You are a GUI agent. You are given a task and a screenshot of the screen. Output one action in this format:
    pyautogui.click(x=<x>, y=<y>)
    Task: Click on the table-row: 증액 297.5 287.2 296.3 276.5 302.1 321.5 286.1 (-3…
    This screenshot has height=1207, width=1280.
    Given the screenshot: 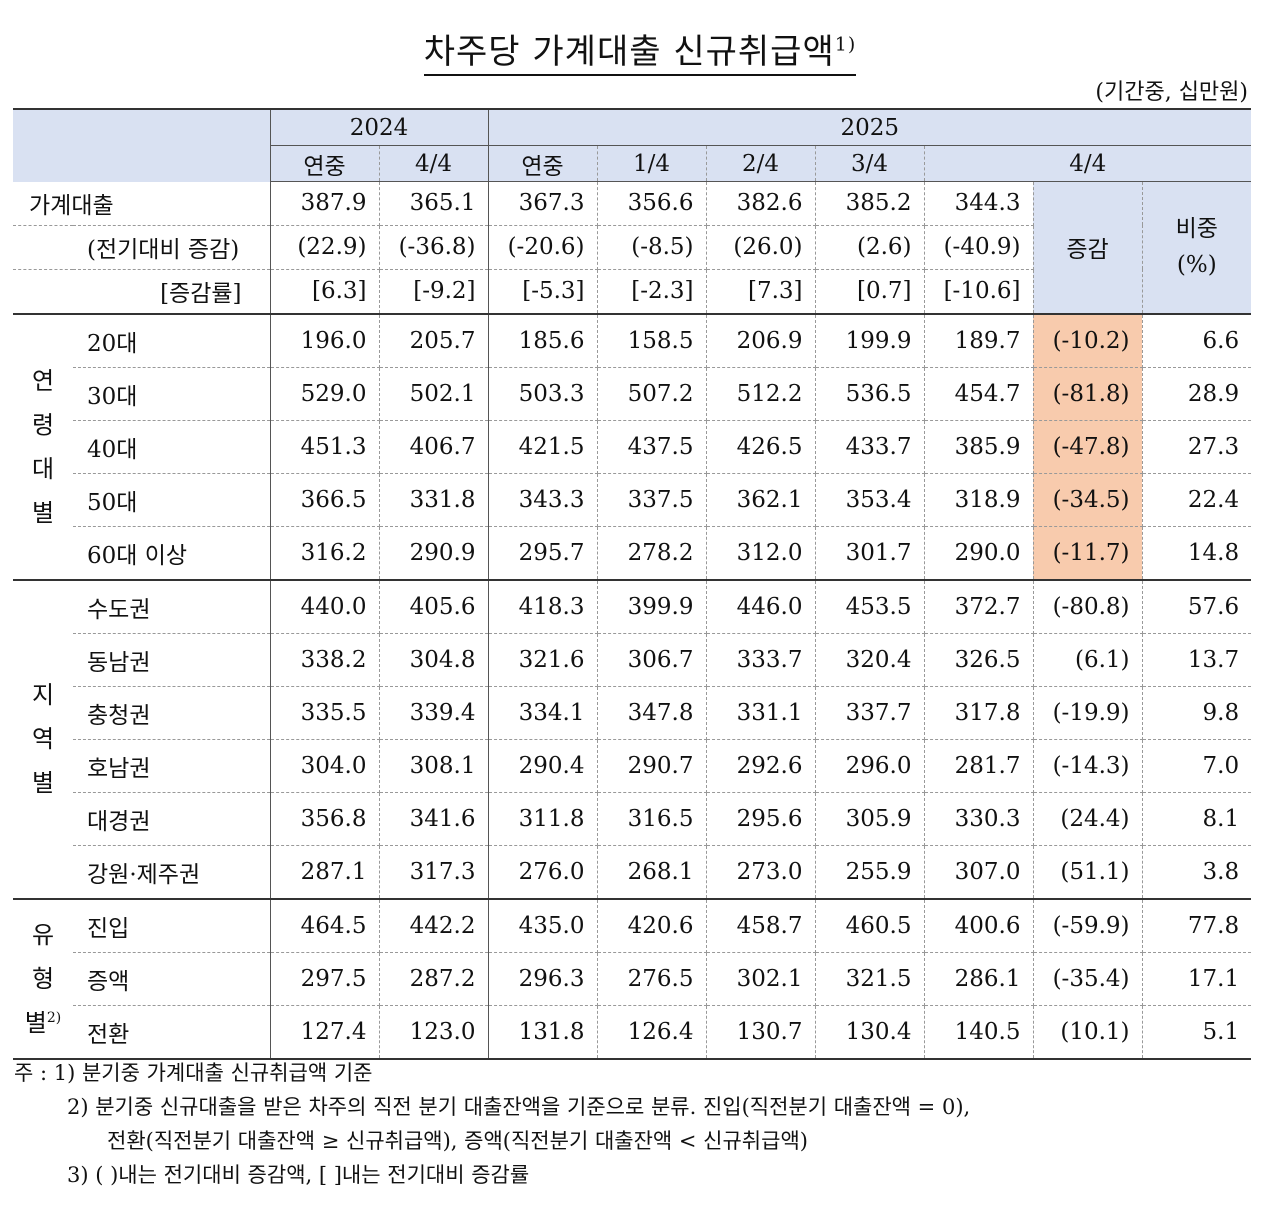 What is the action you would take?
    pyautogui.click(x=632, y=979)
    